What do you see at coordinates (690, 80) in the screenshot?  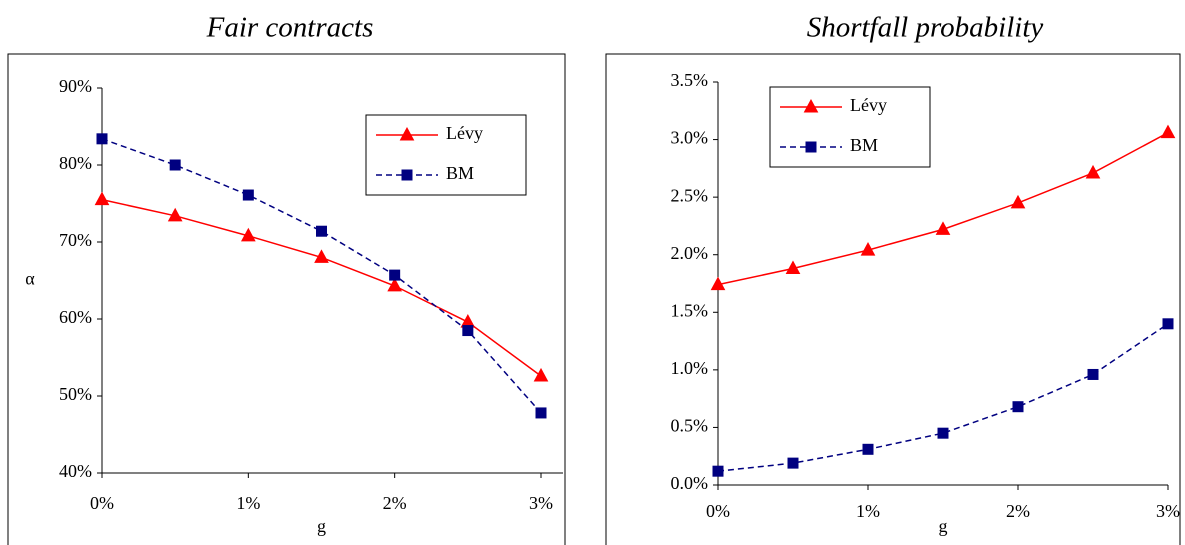 I see `y-tick-label: 3.5%` at bounding box center [690, 80].